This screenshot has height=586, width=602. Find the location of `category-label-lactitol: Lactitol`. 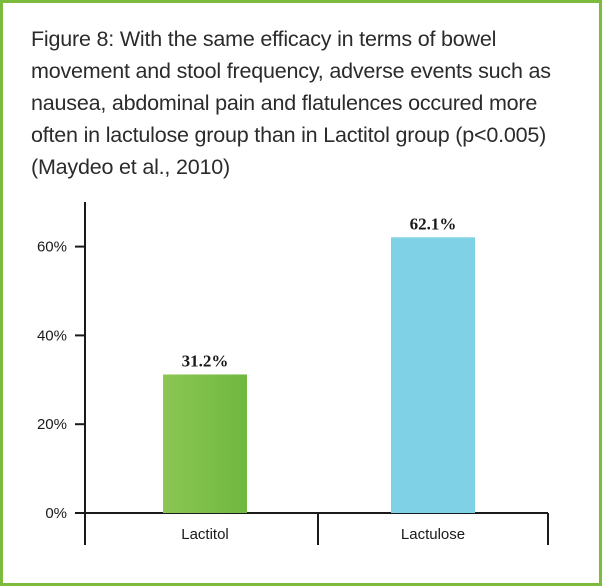

category-label-lactitol: Lactitol is located at coordinates (205, 534).